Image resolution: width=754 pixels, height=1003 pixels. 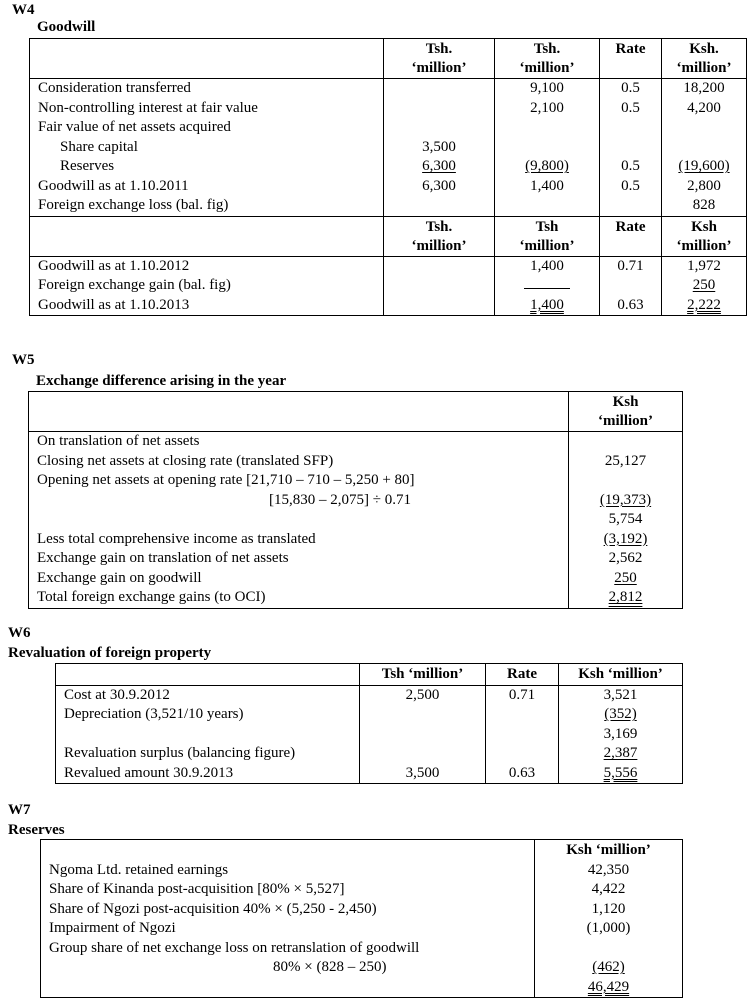 I want to click on amount-value: 1,972, so click(x=704, y=265).